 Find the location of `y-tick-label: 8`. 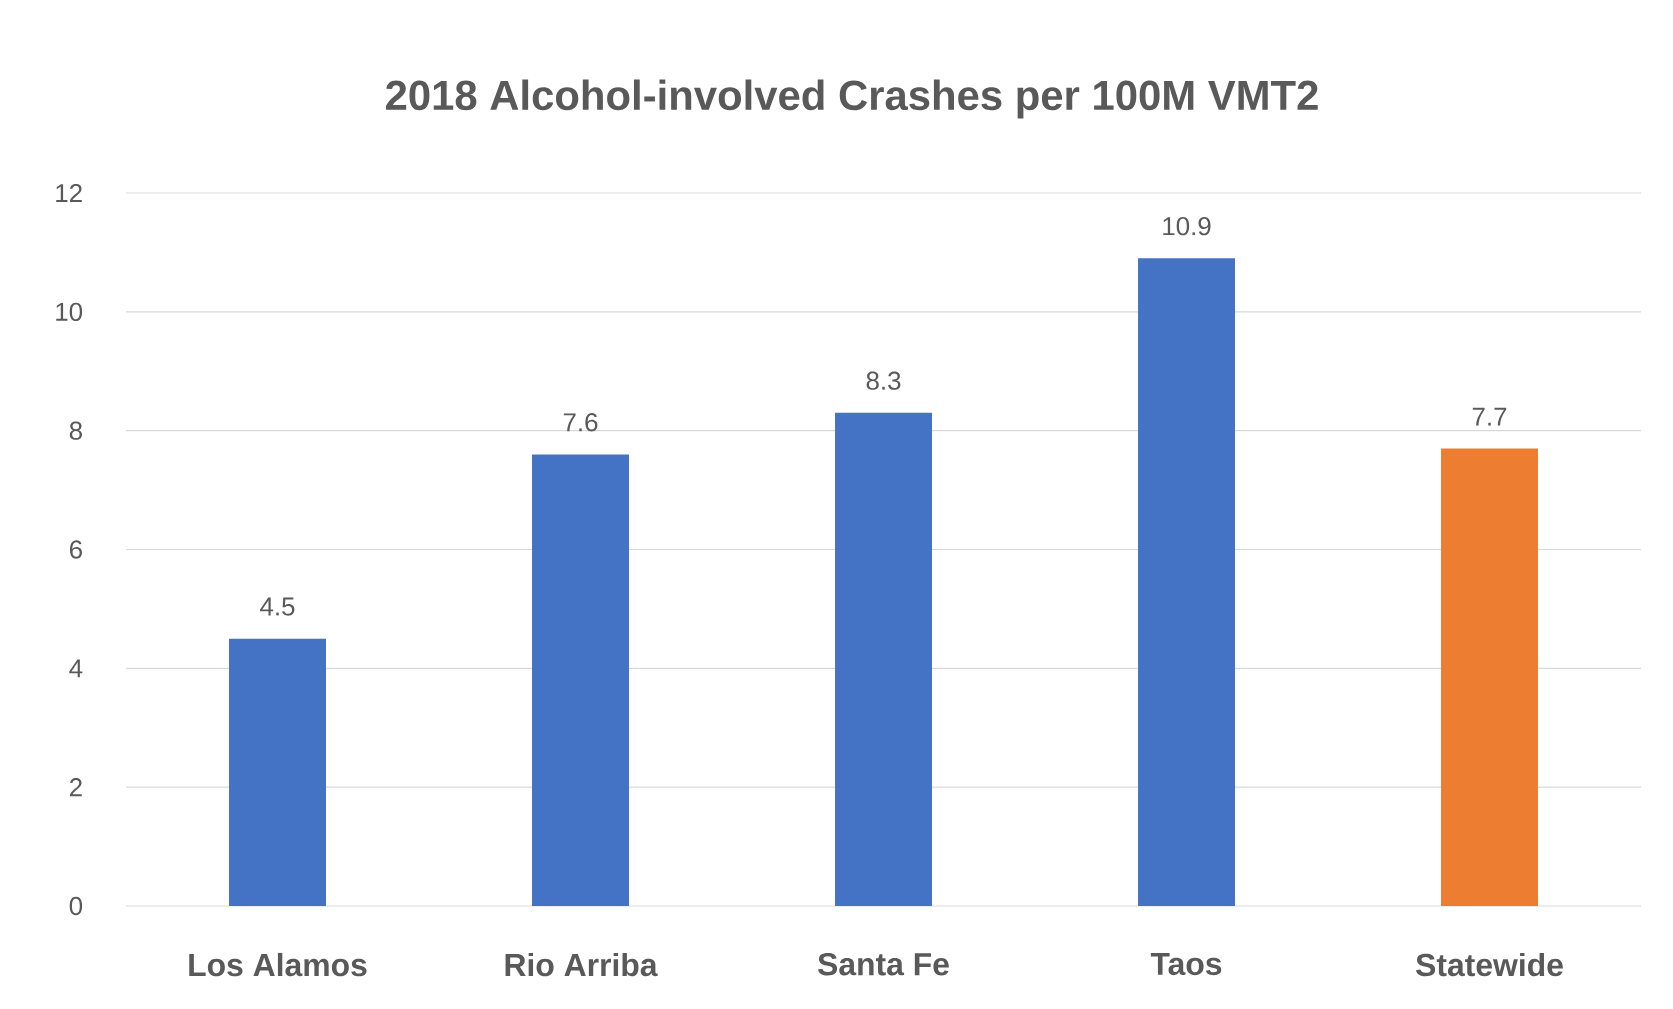

y-tick-label: 8 is located at coordinates (75, 430).